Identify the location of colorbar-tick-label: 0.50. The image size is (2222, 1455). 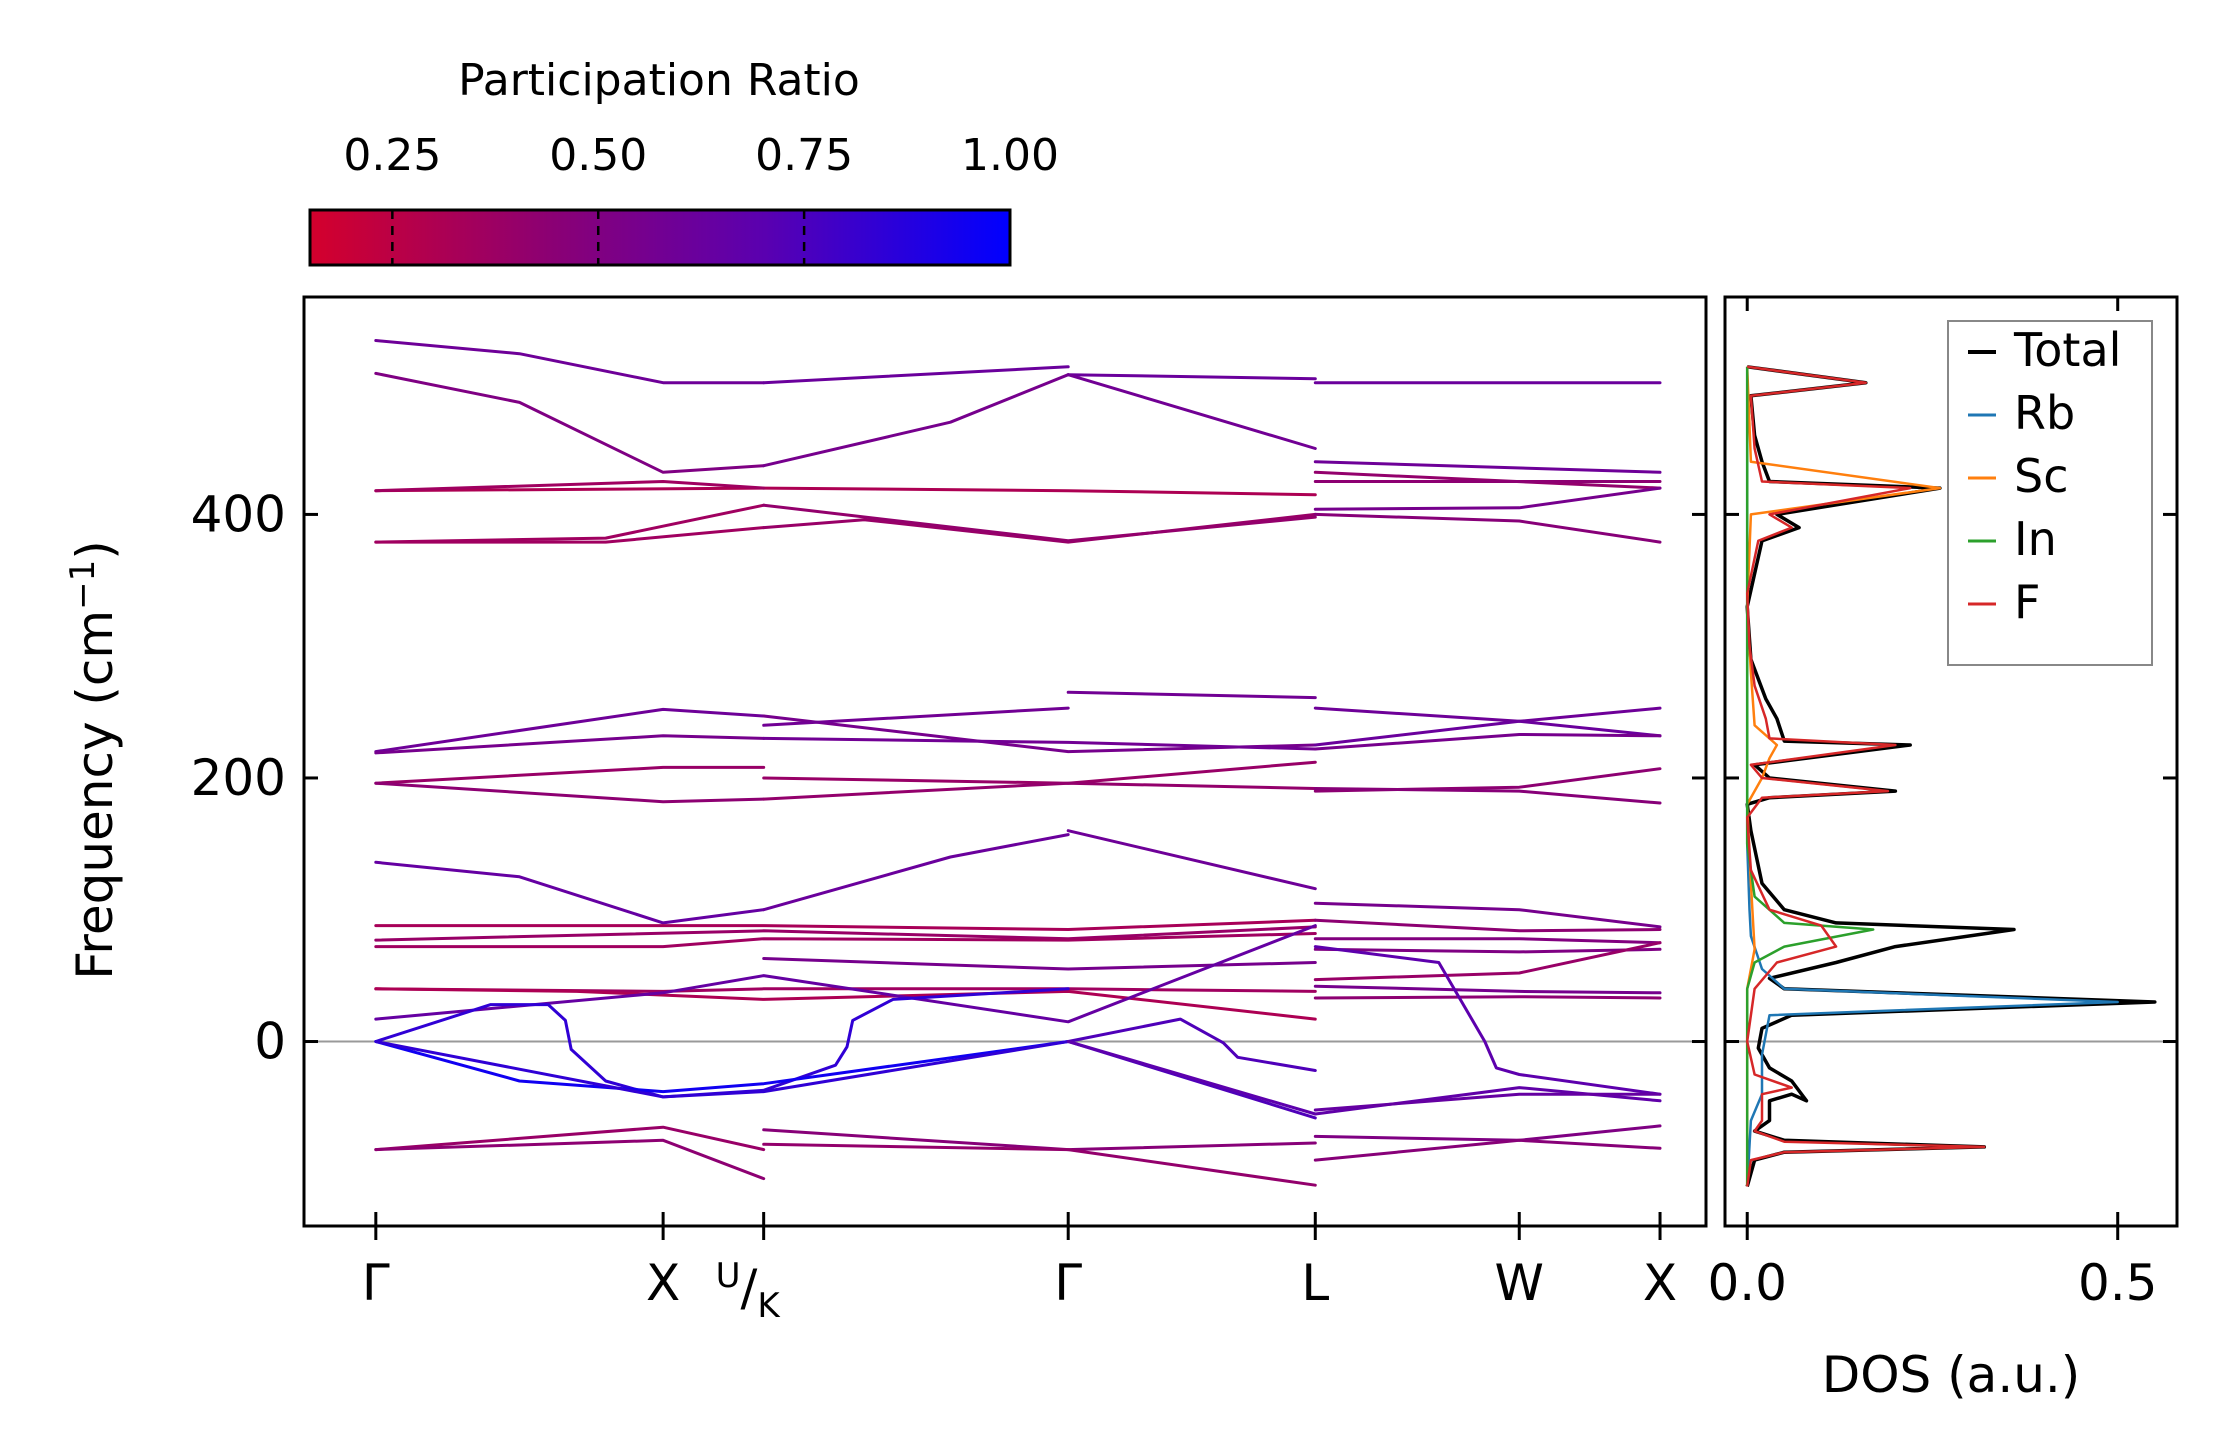
(598, 155).